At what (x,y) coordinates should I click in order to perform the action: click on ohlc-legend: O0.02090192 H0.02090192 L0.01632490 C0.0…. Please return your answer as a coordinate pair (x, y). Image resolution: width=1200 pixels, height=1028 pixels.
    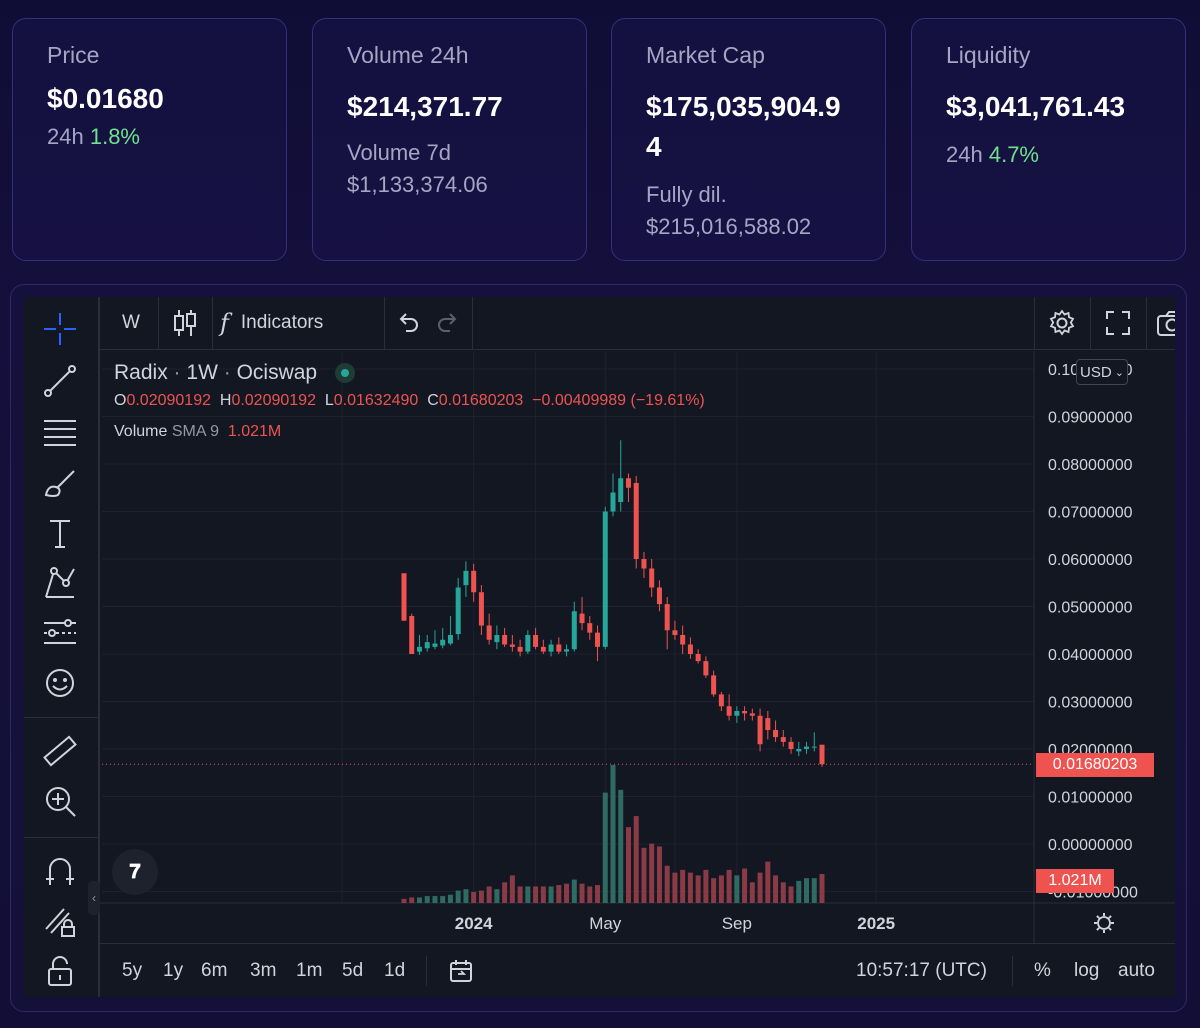
    Looking at the image, I should click on (409, 401).